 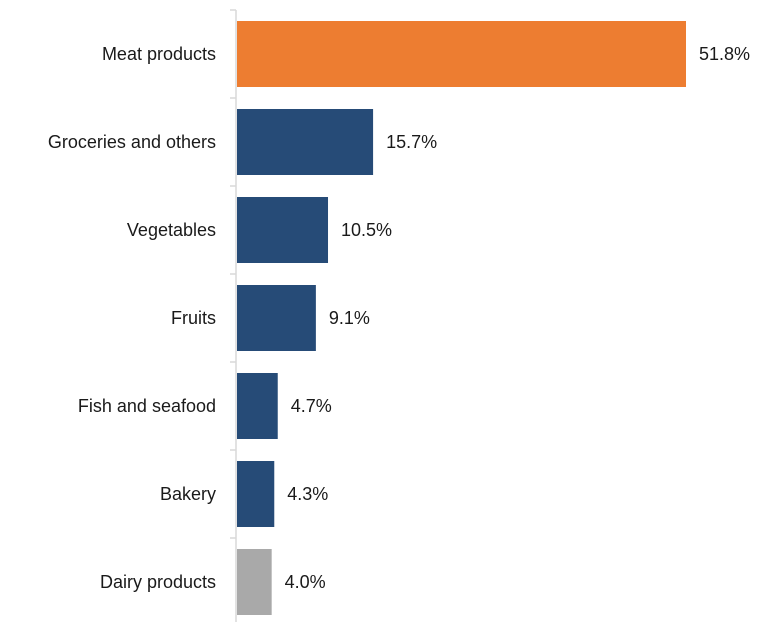 What do you see at coordinates (307, 494) in the screenshot?
I see `value-label: 4.3%` at bounding box center [307, 494].